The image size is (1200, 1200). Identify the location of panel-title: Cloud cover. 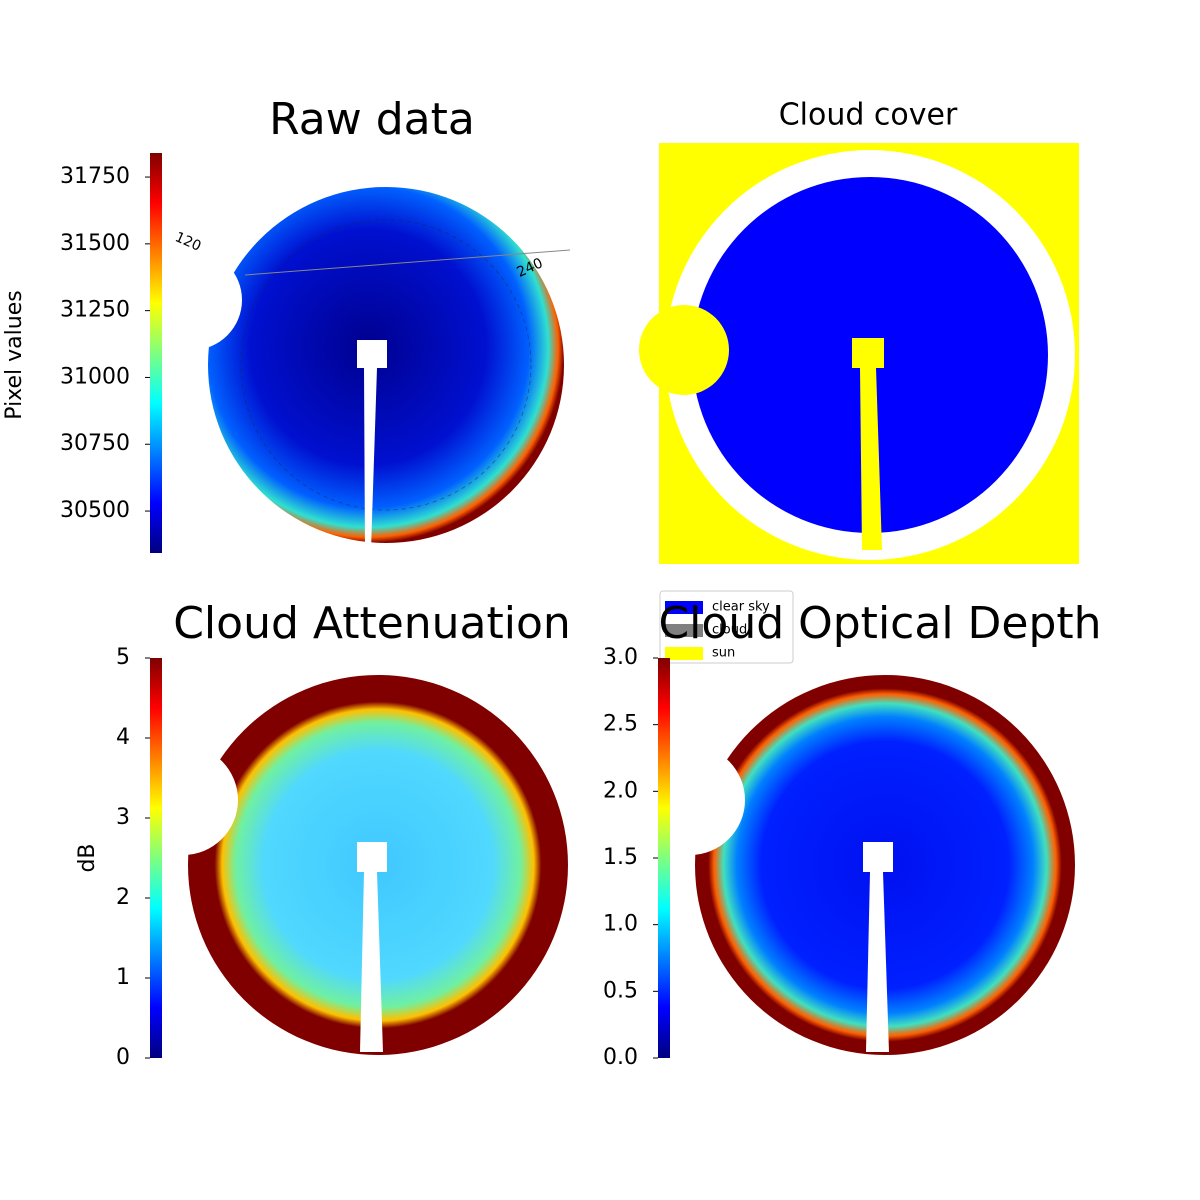
(868, 115).